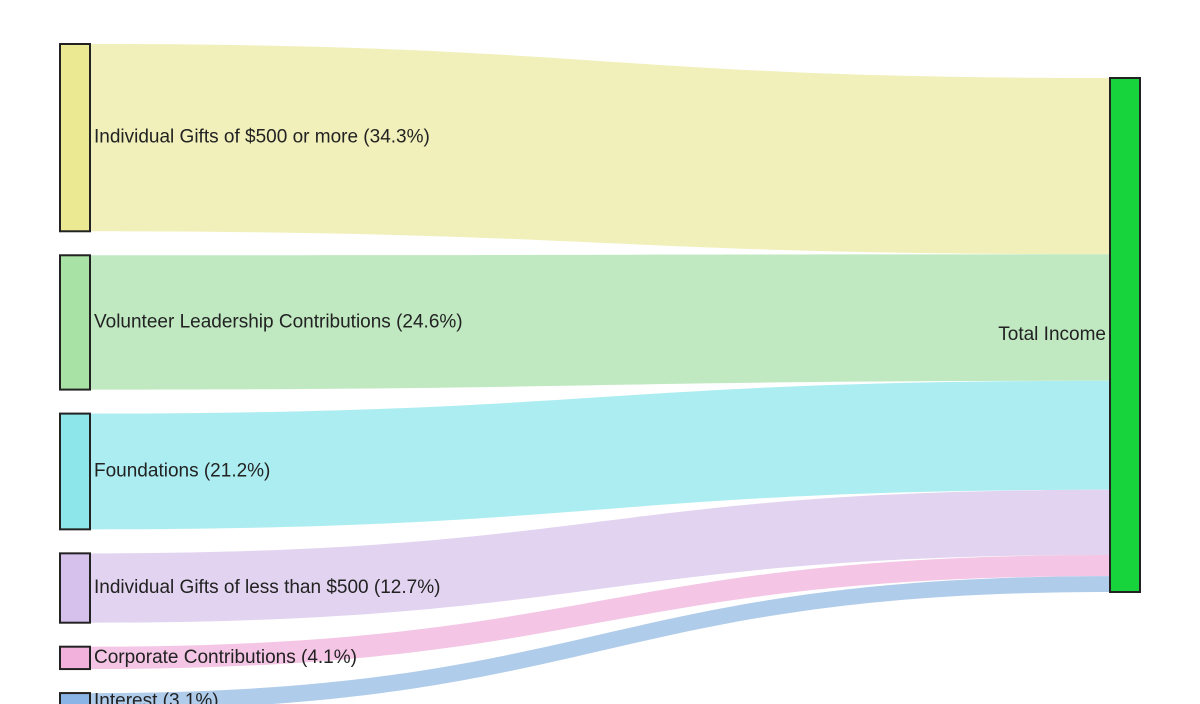  What do you see at coordinates (1125, 335) in the screenshot?
I see `node-total-income` at bounding box center [1125, 335].